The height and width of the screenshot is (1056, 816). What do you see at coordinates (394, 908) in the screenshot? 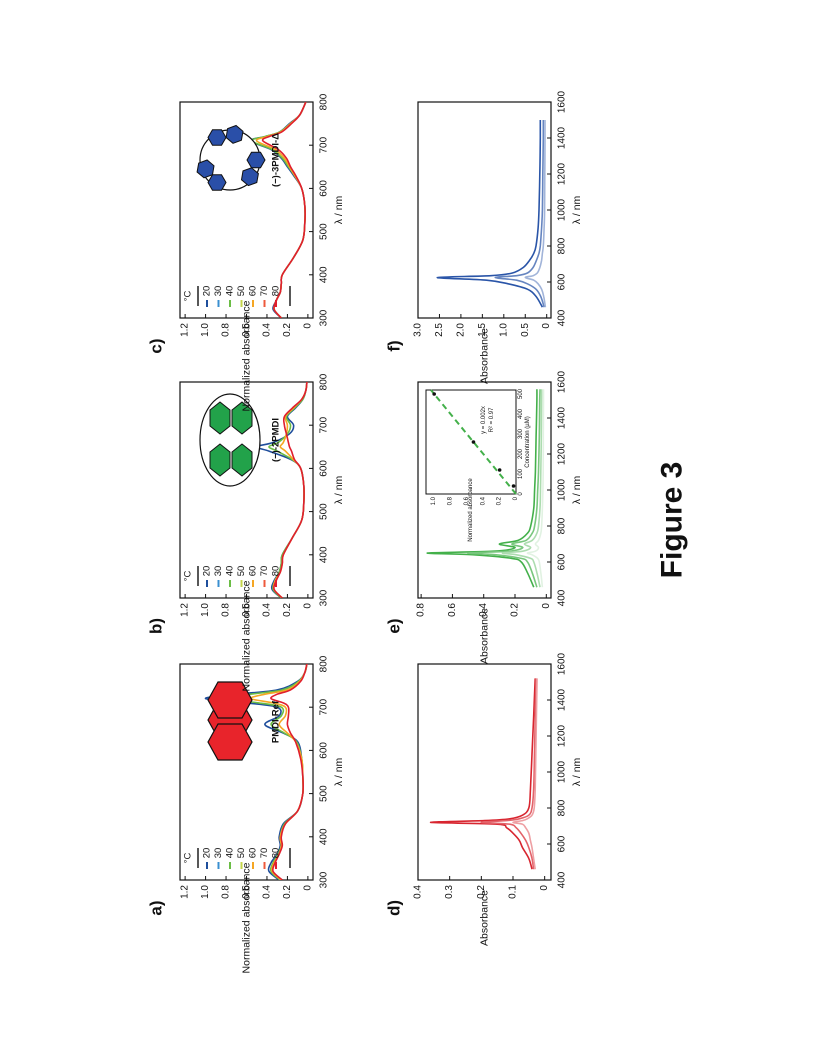
I see `panel-label: d)` at bounding box center [394, 908].